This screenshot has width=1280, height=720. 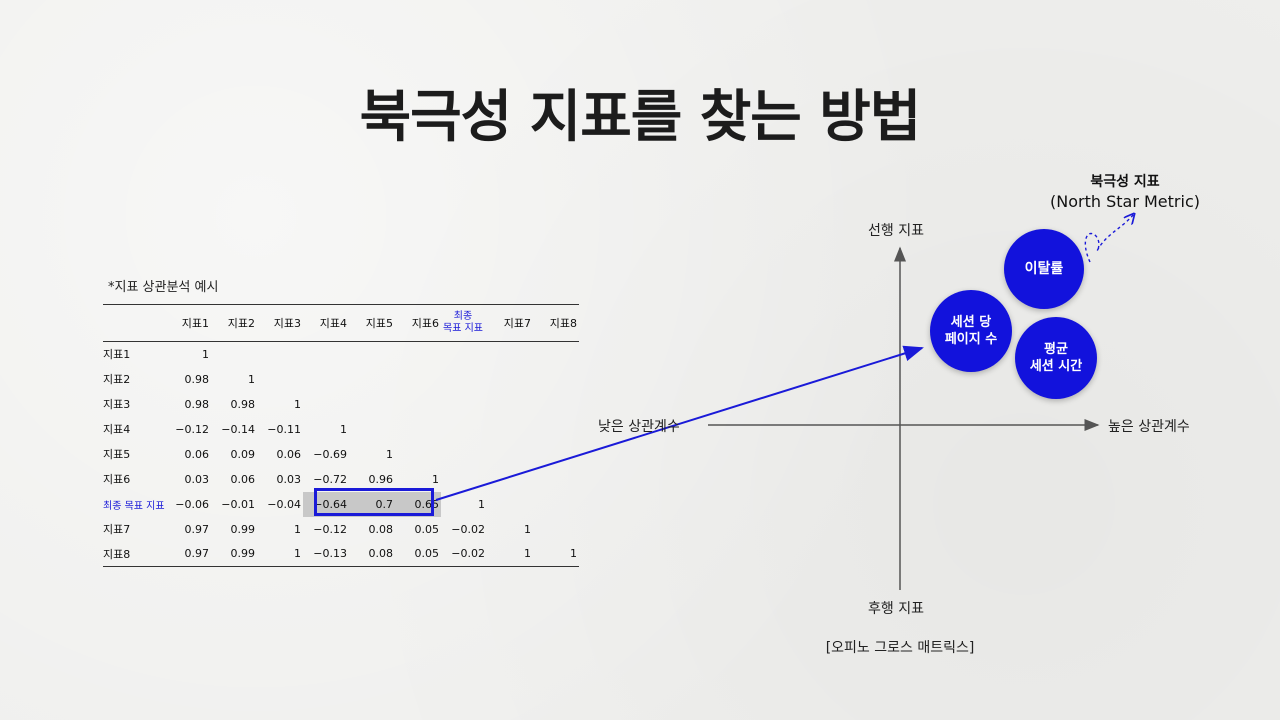 I want to click on row-label: 지표6, so click(x=117, y=479).